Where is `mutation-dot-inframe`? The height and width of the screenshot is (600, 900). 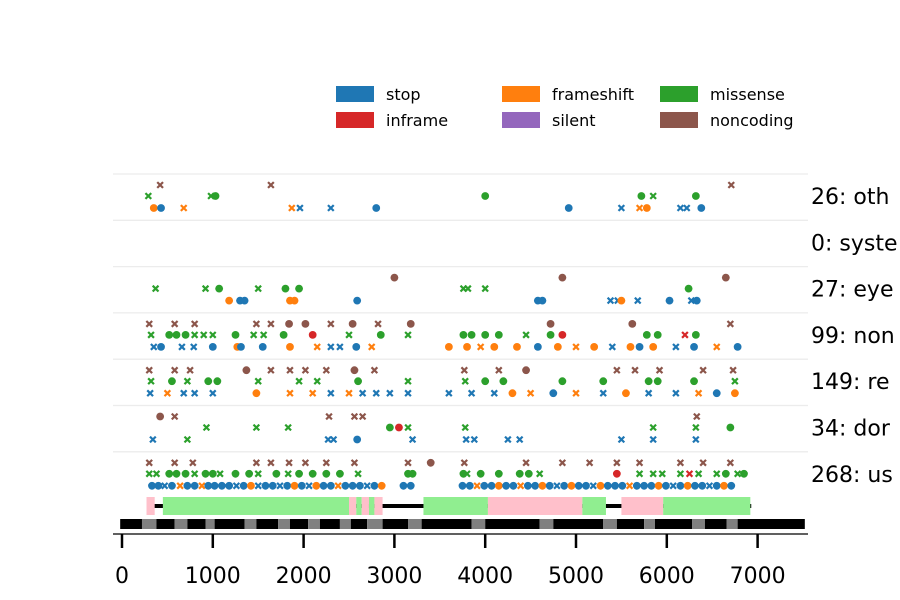
mutation-dot-inframe is located at coordinates (312, 335).